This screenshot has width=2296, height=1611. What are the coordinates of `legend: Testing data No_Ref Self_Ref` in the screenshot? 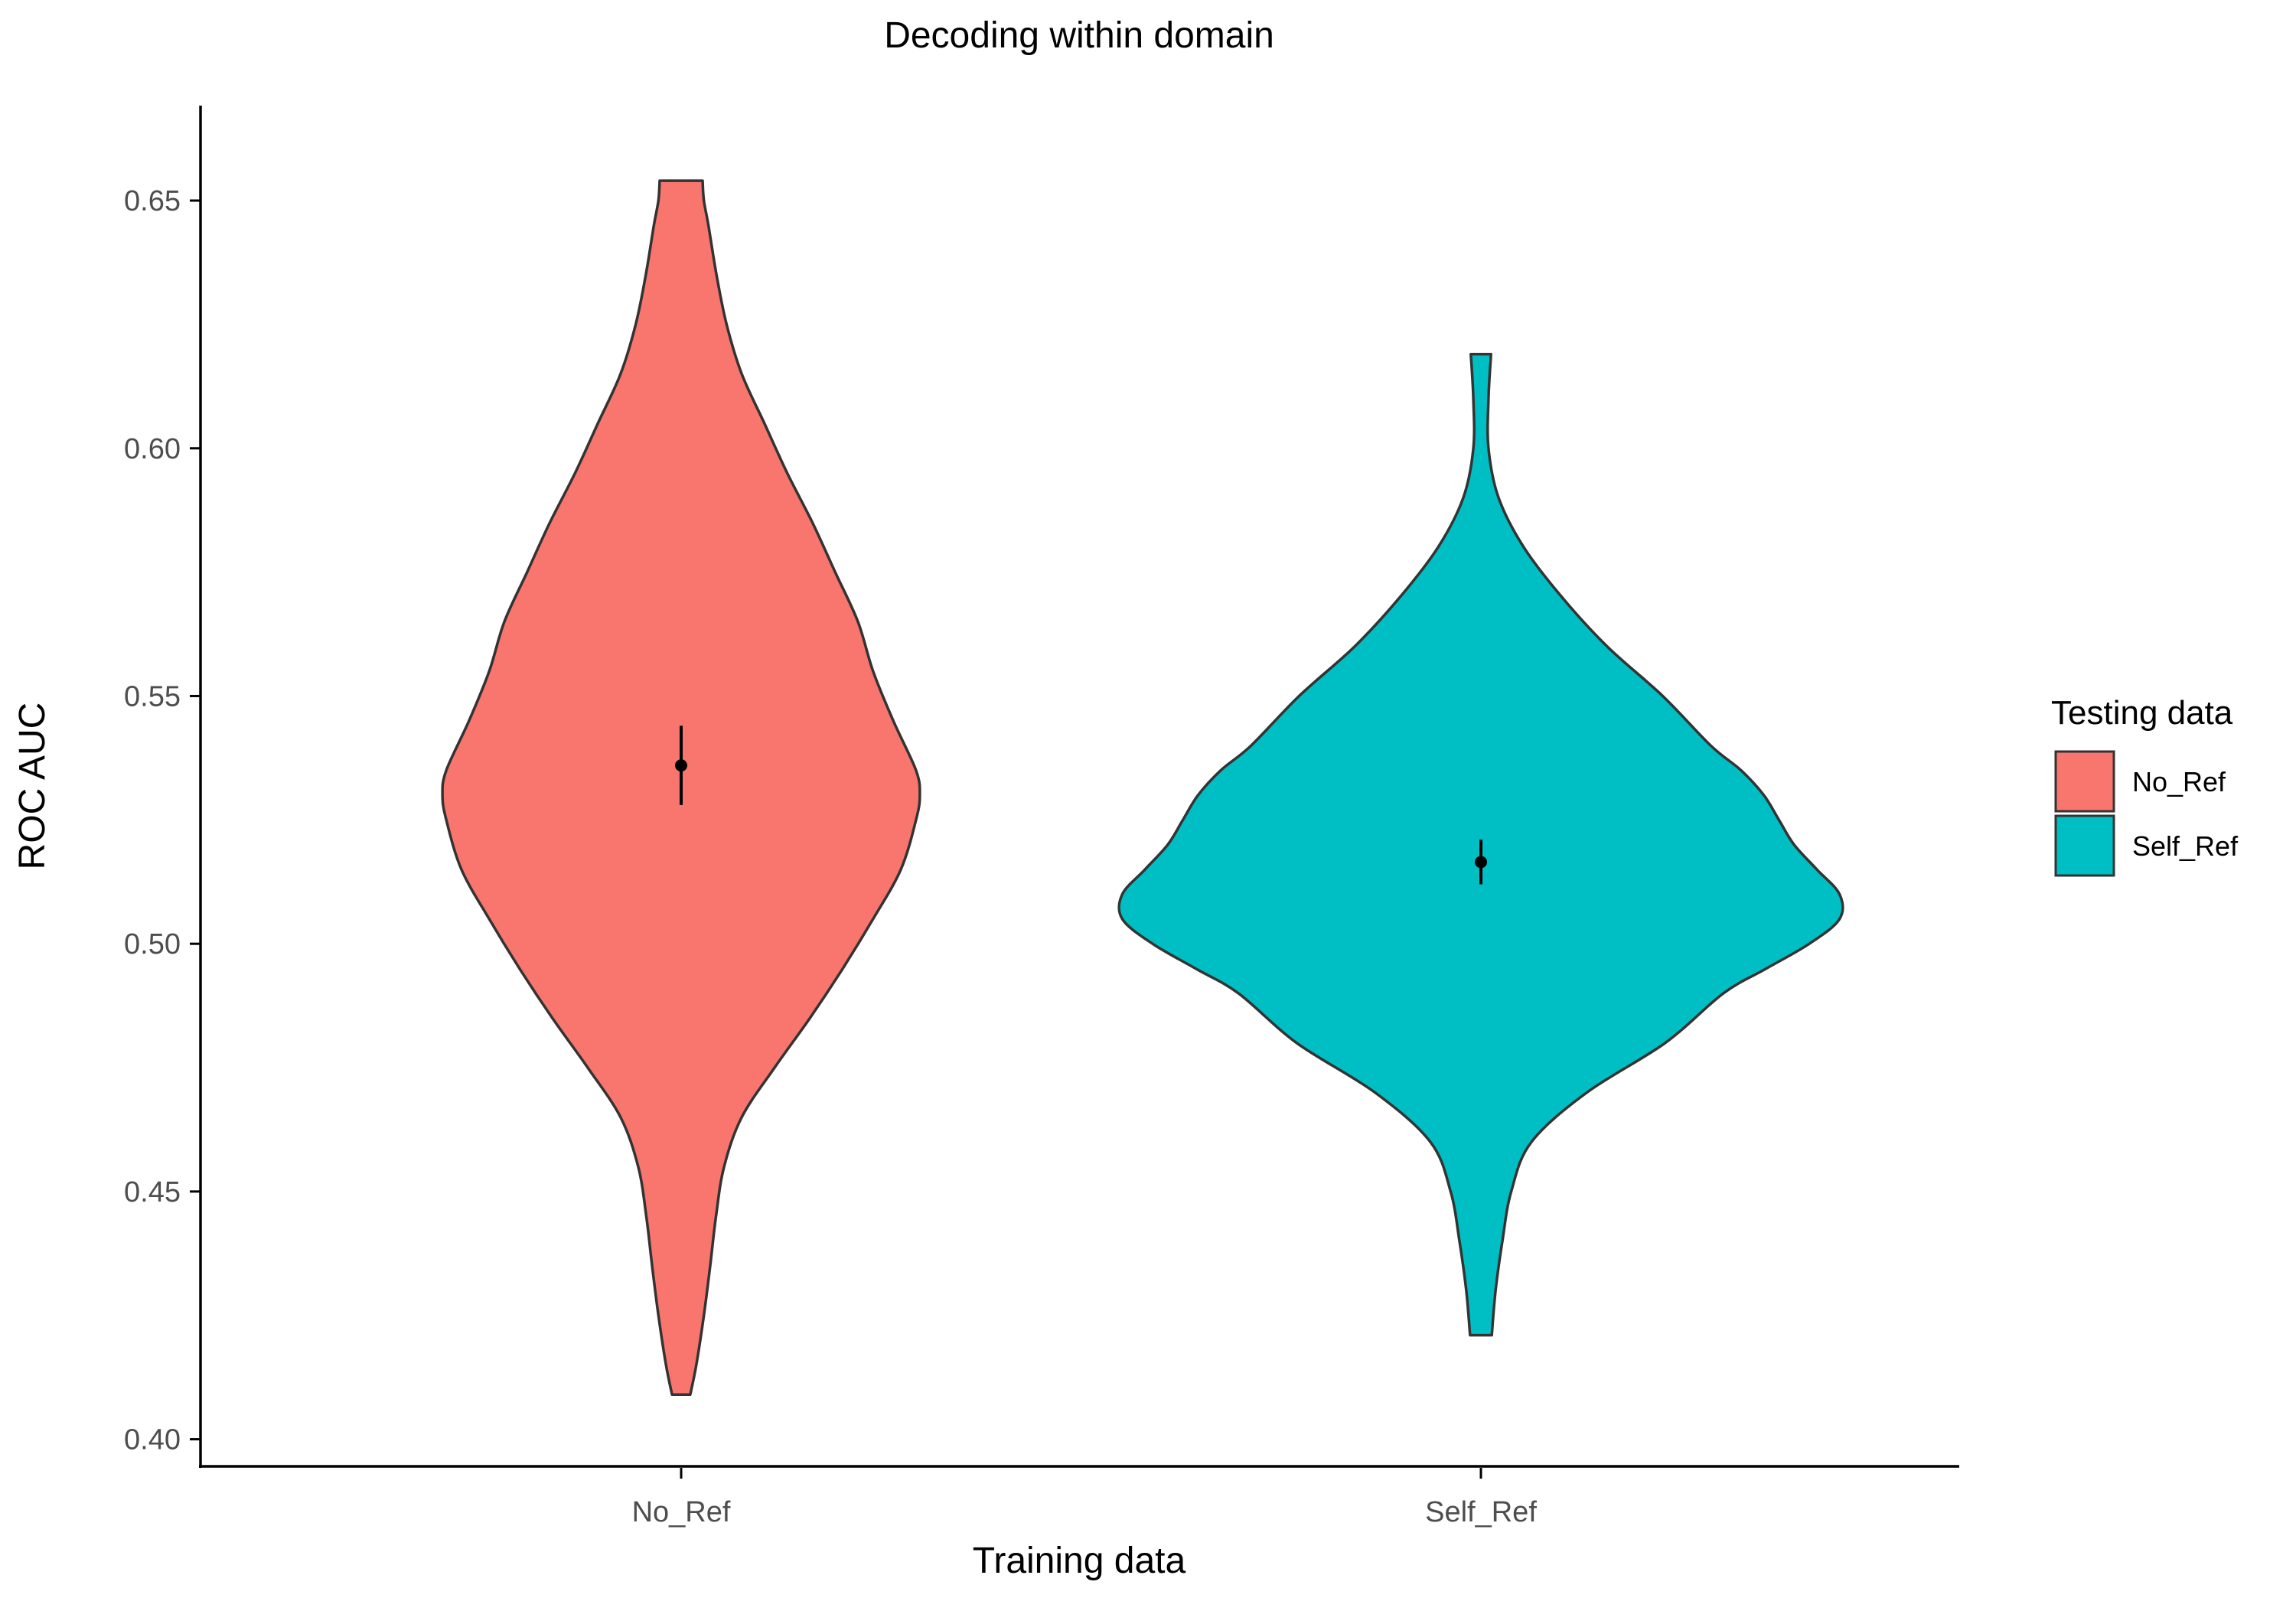 It's located at (2145, 785).